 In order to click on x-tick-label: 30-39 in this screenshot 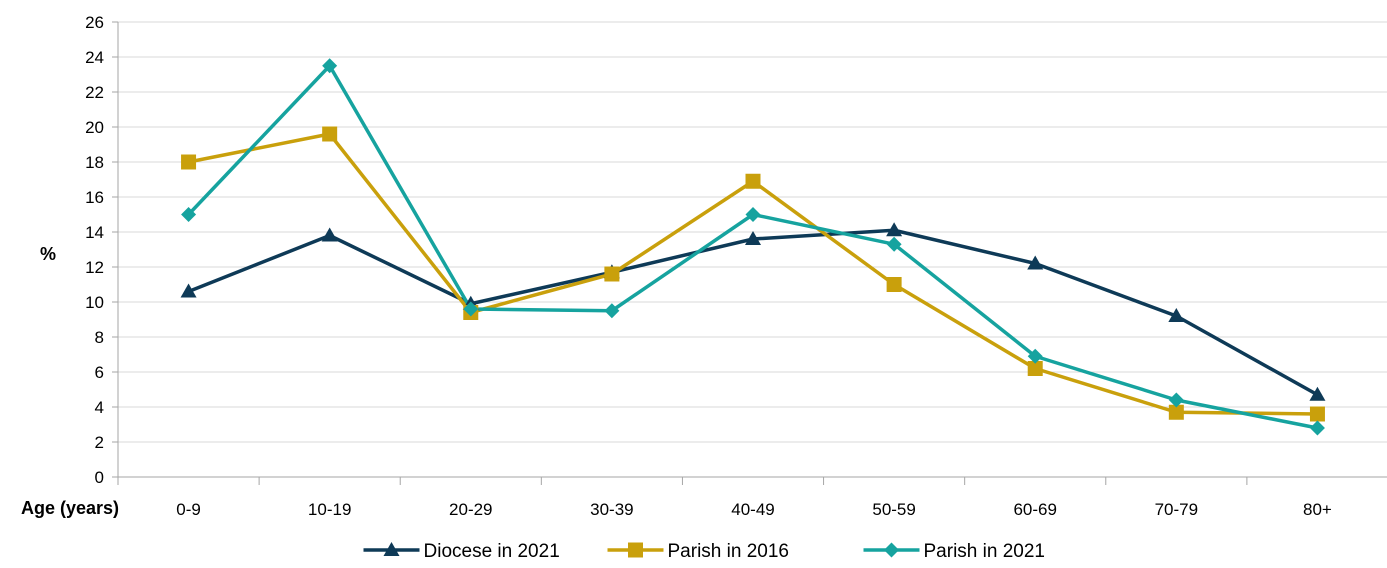, I will do `click(611, 509)`.